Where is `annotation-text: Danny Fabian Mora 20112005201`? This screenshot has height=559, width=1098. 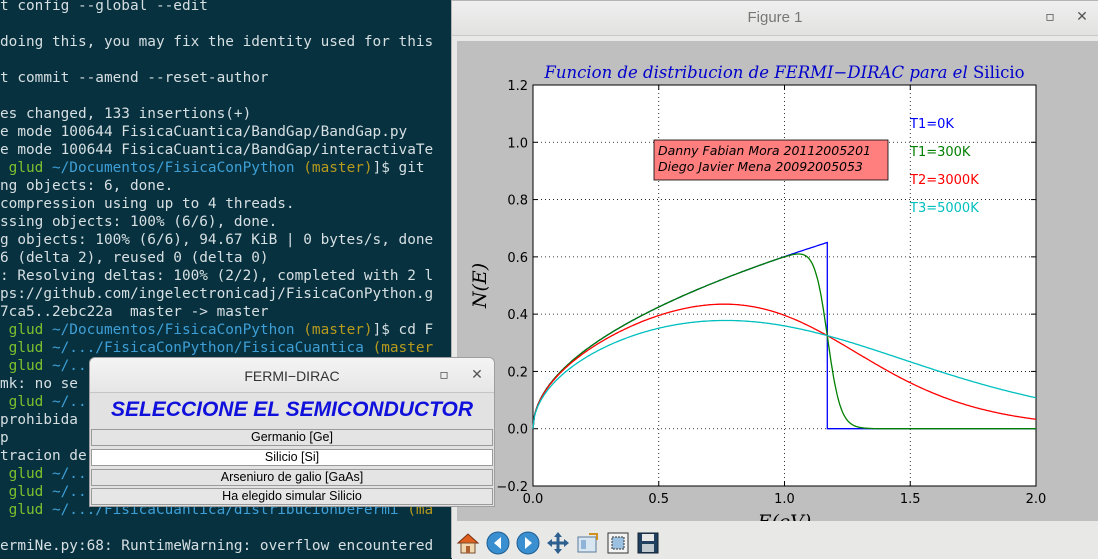
annotation-text: Danny Fabian Mora 20112005201 is located at coordinates (764, 150).